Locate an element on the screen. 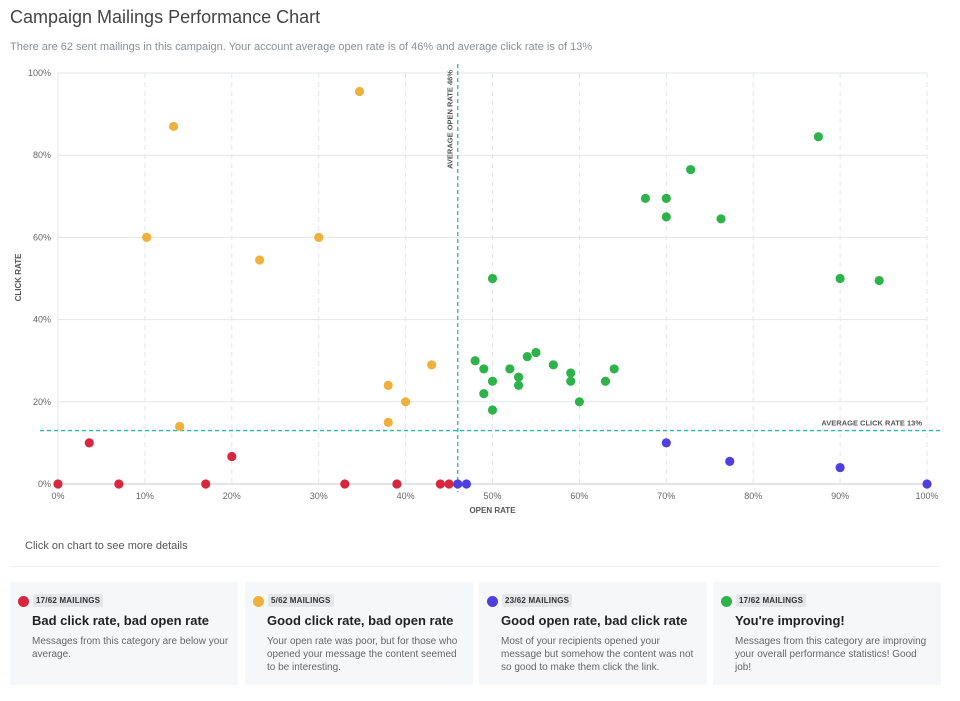  x-tick-label: 10% is located at coordinates (145, 496).